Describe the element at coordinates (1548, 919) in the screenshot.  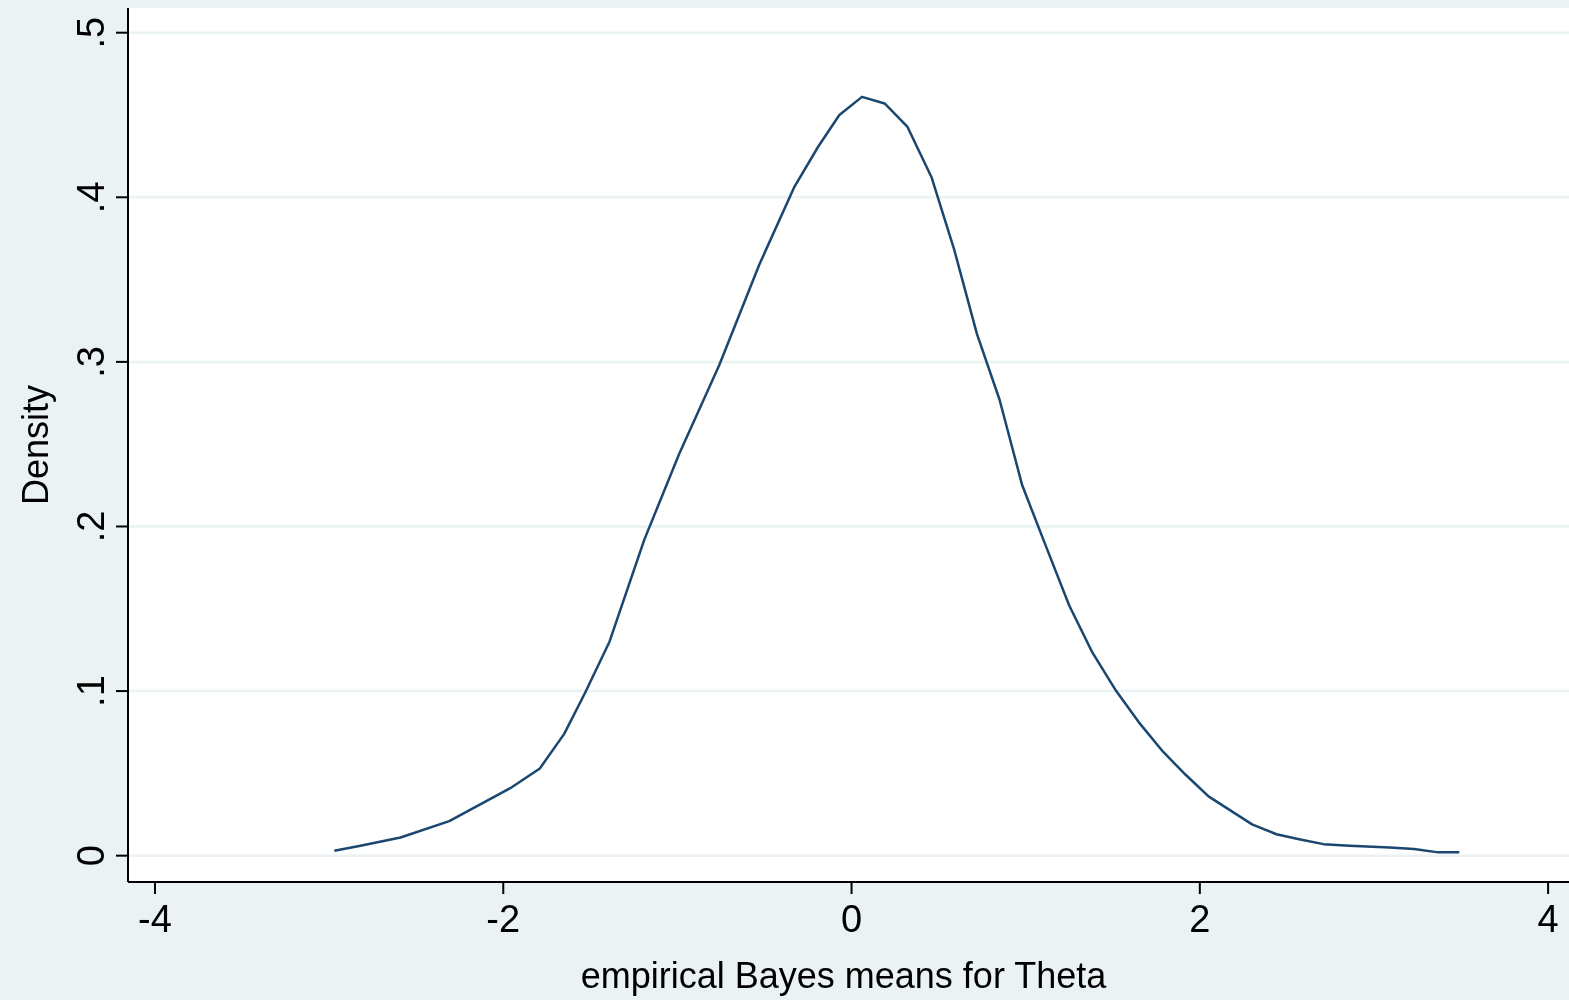
I see `x-tick-label: 4` at that location.